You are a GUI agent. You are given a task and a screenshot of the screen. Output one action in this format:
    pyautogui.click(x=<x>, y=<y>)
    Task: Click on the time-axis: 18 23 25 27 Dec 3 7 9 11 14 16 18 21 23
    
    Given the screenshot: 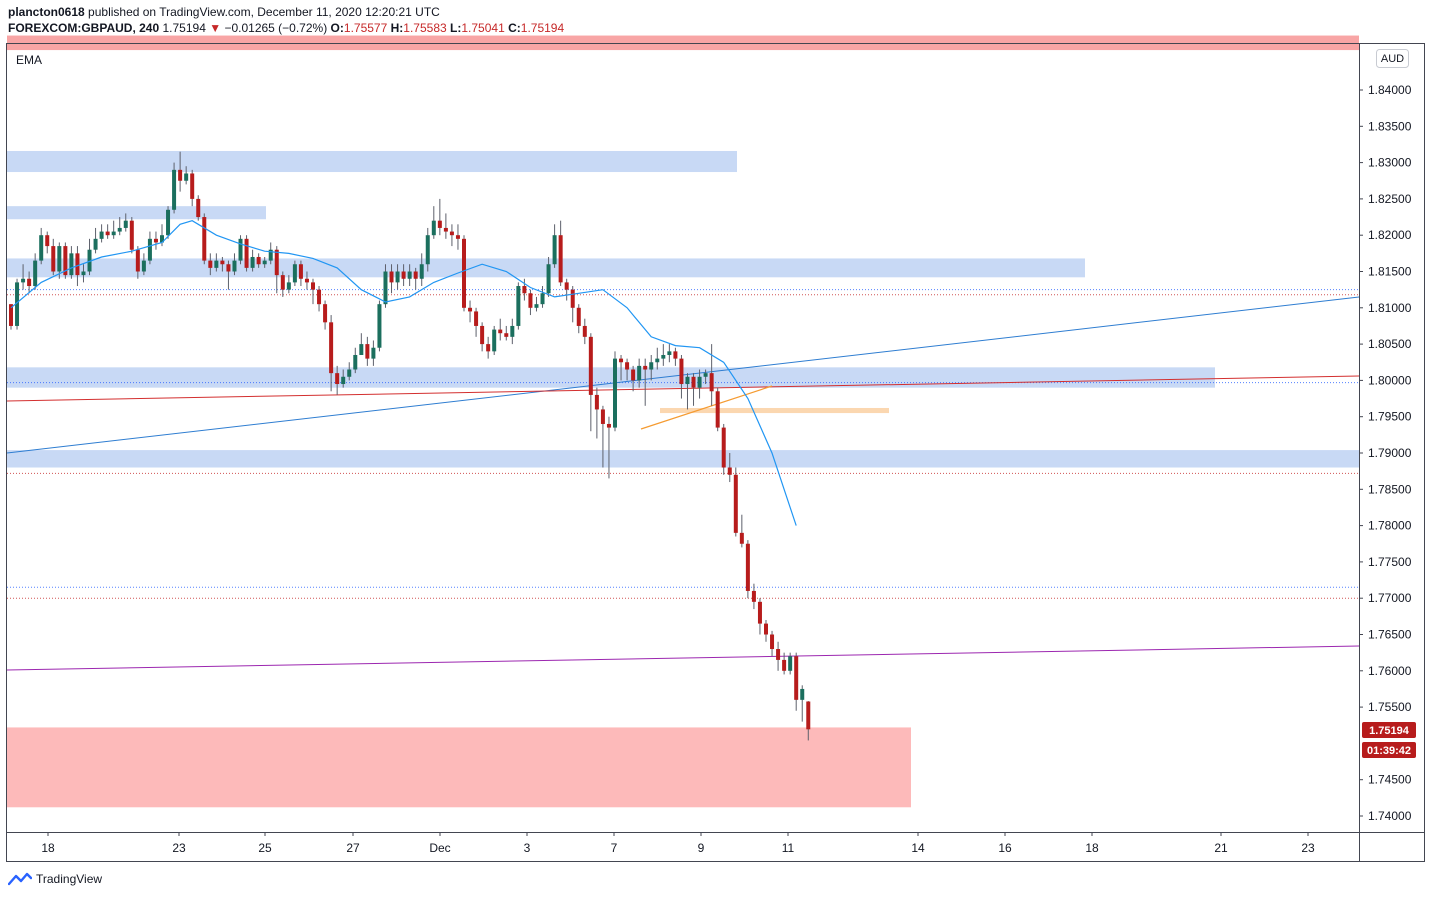 What is the action you would take?
    pyautogui.click(x=678, y=843)
    